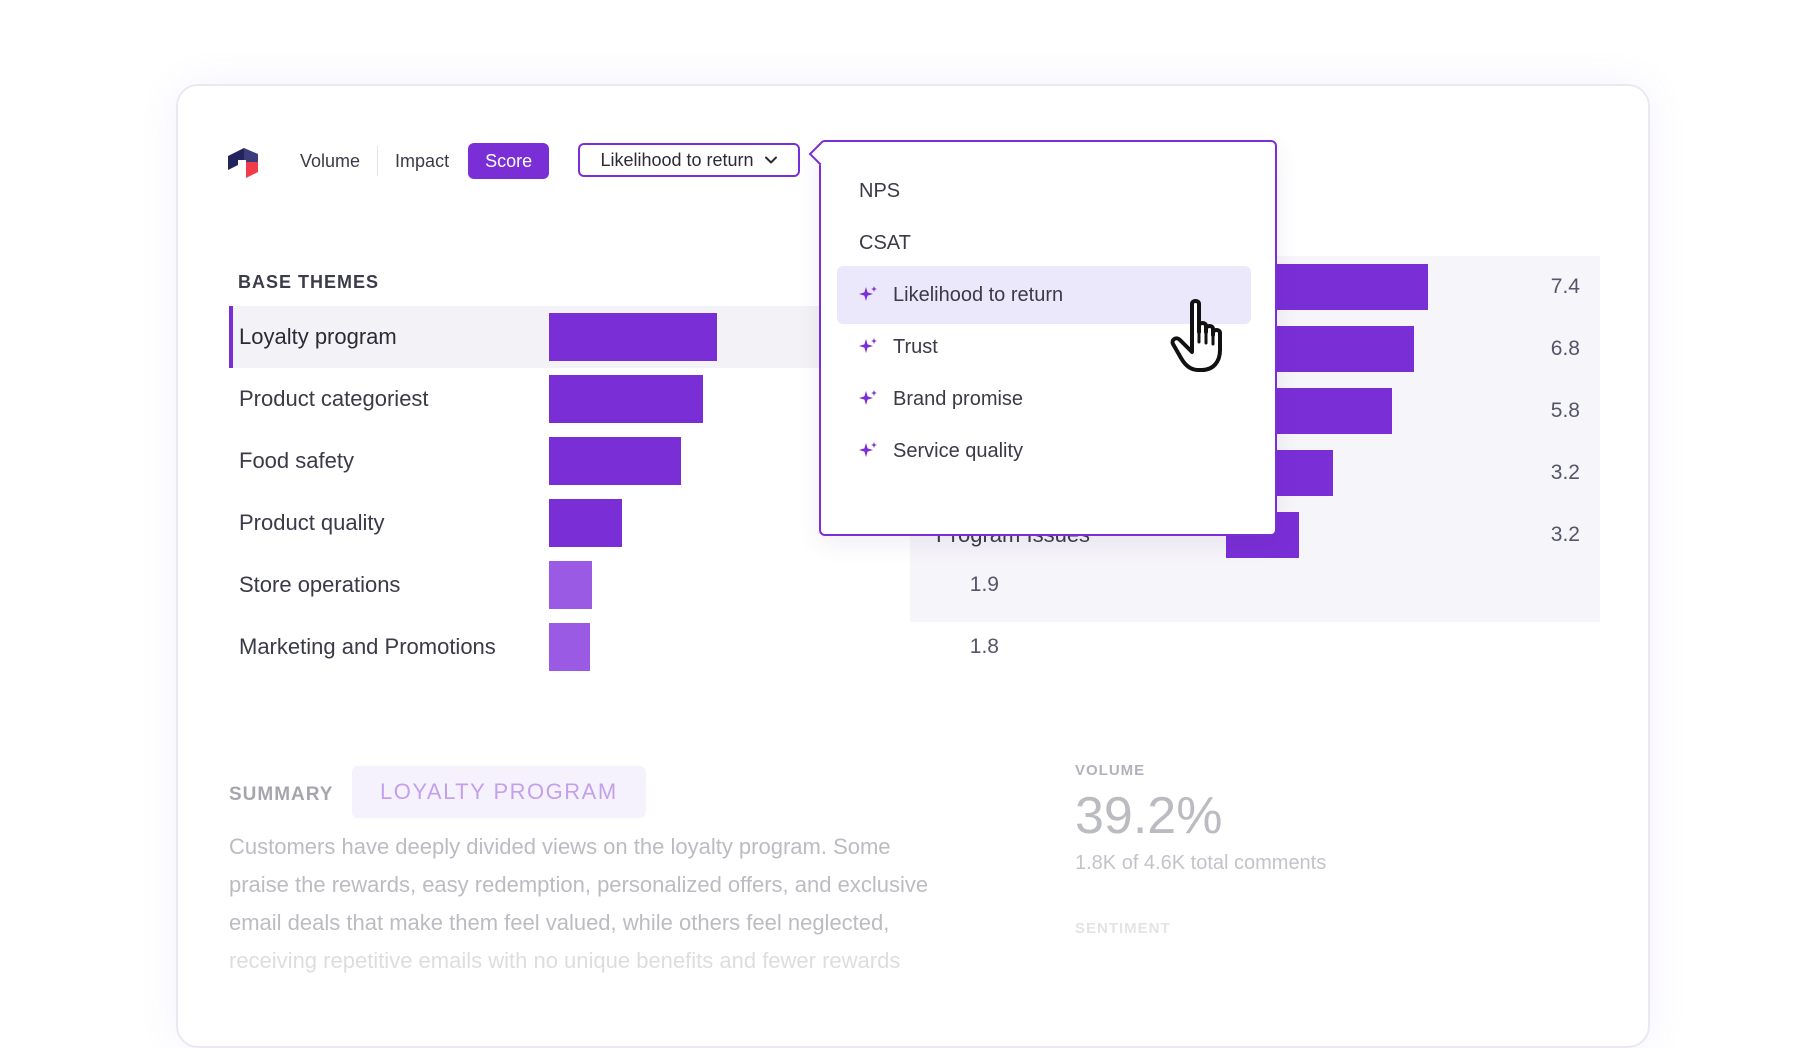 The height and width of the screenshot is (1048, 1820). I want to click on dropdown-pointer, so click(820, 154).